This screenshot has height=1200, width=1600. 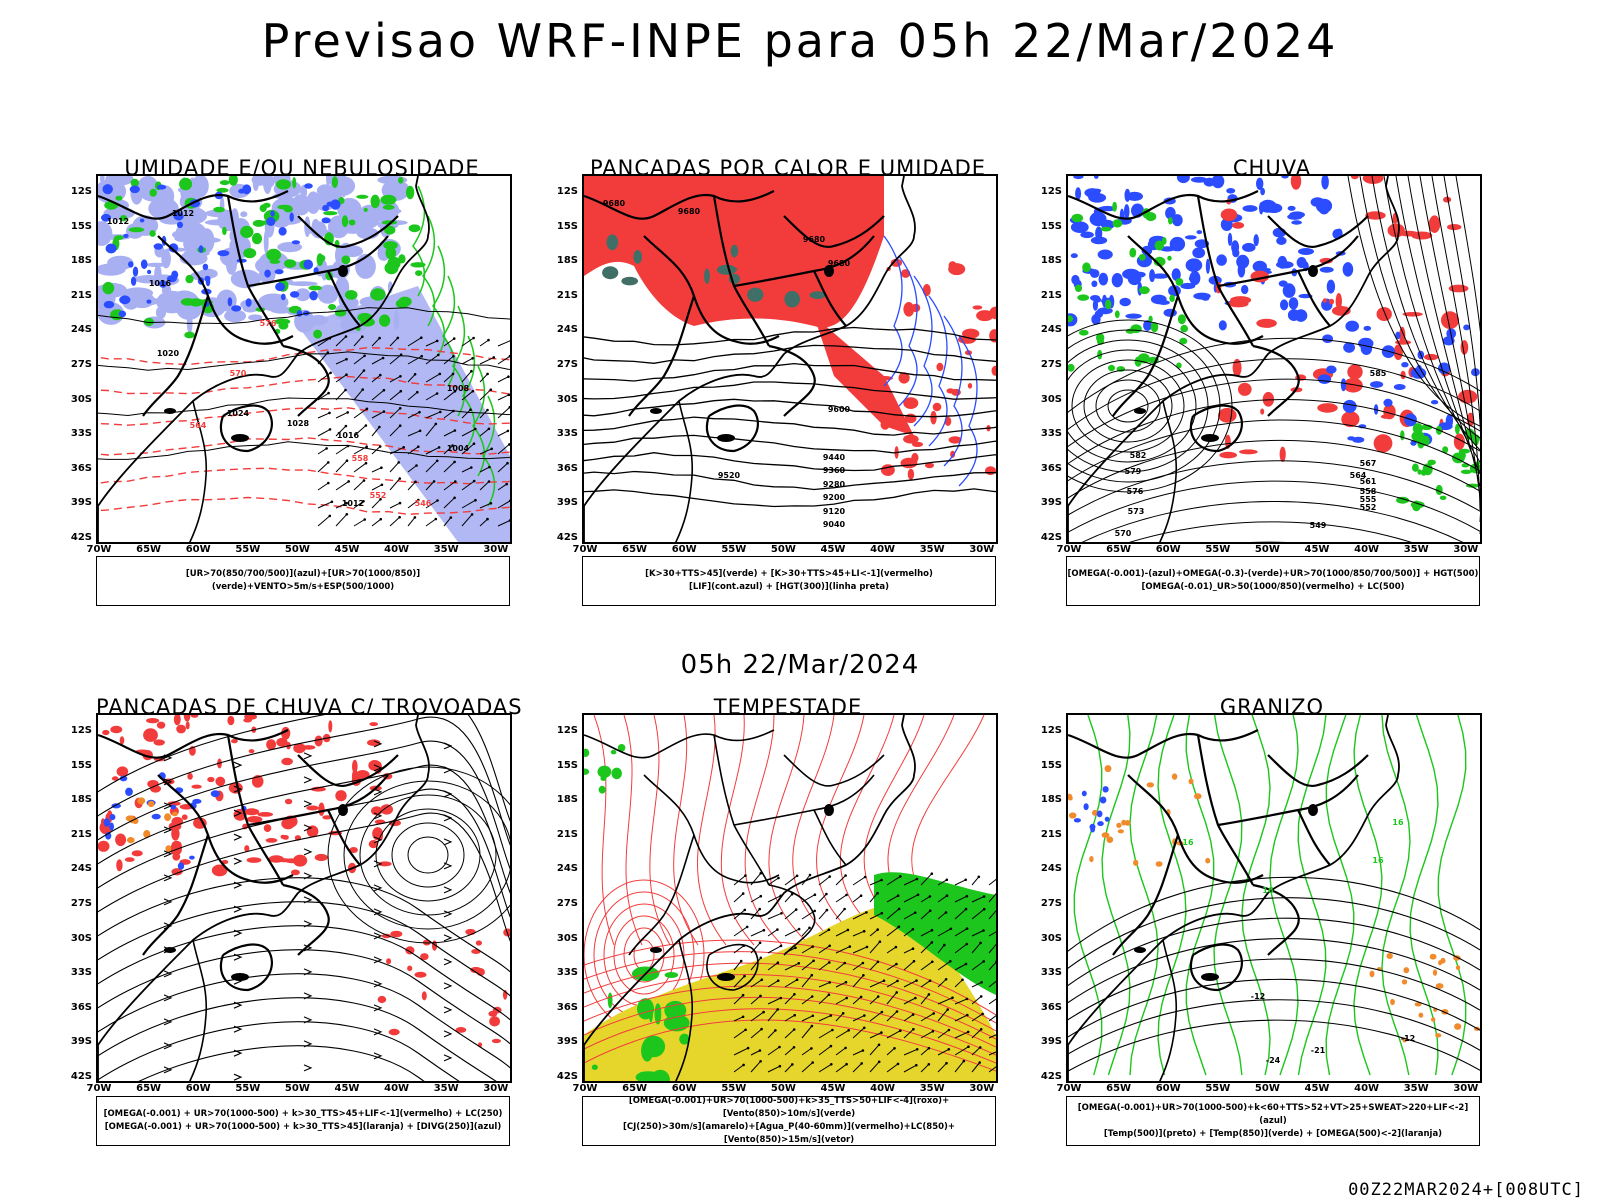 What do you see at coordinates (1466, 1190) in the screenshot?
I see `run-timestamp: 00Z22MAR2024+[008UTC]` at bounding box center [1466, 1190].